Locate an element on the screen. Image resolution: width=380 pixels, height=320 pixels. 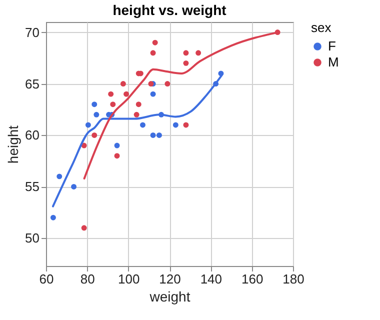
x-tick-label: 100 is located at coordinates (129, 279).